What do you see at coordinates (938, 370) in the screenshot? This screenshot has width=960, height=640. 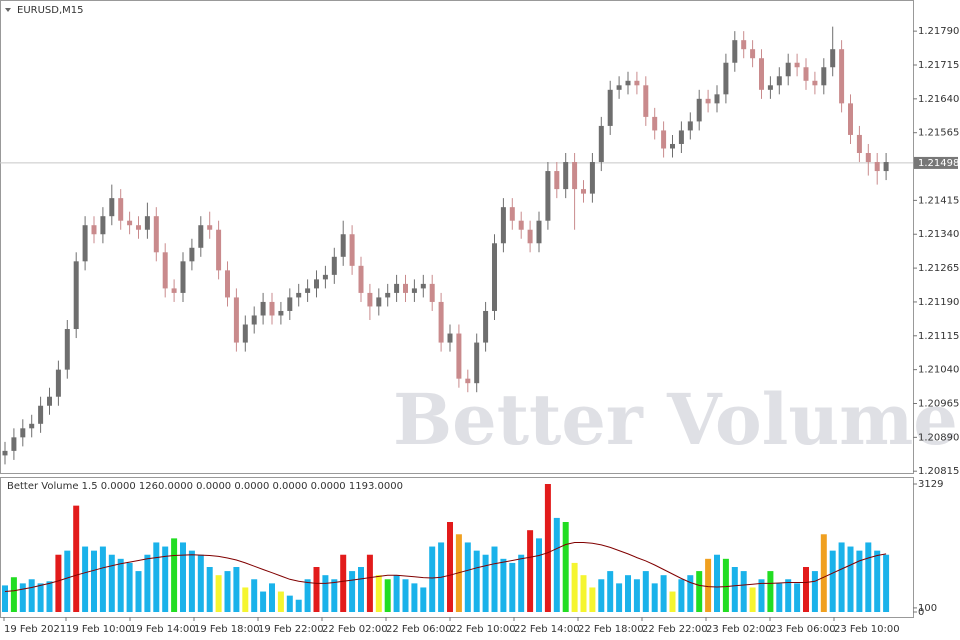 I see `y-tick-label: 1.21040` at bounding box center [938, 370].